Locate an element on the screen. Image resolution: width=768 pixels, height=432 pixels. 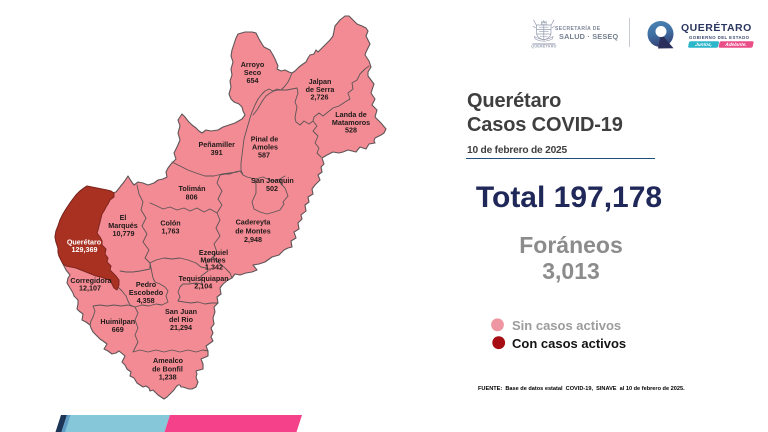
svg-text: Pinal de is located at coordinates (265, 139).